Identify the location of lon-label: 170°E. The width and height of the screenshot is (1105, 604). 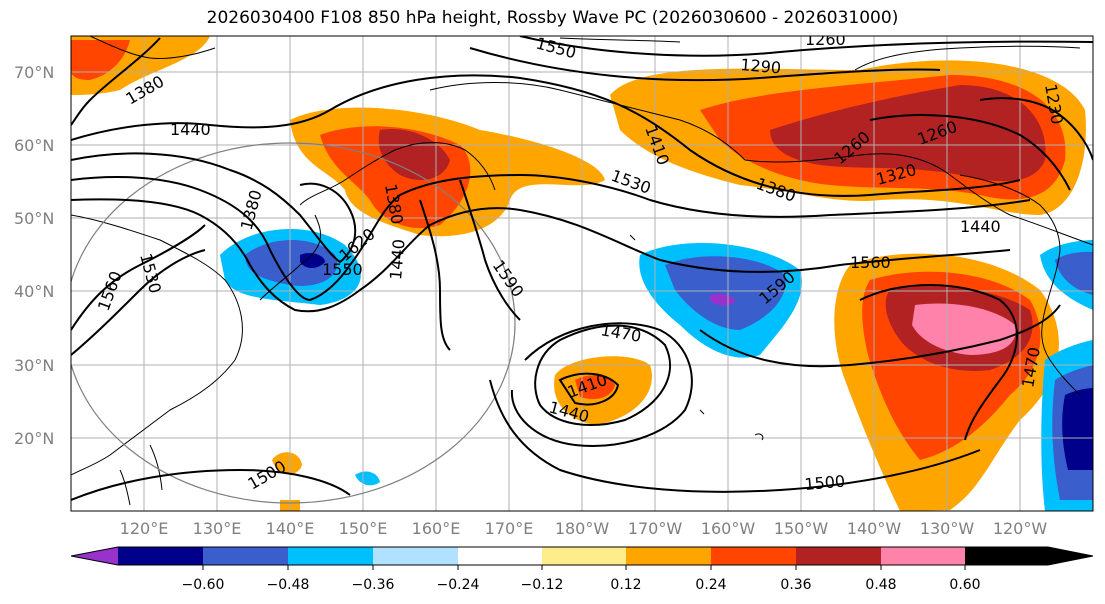
(509, 528).